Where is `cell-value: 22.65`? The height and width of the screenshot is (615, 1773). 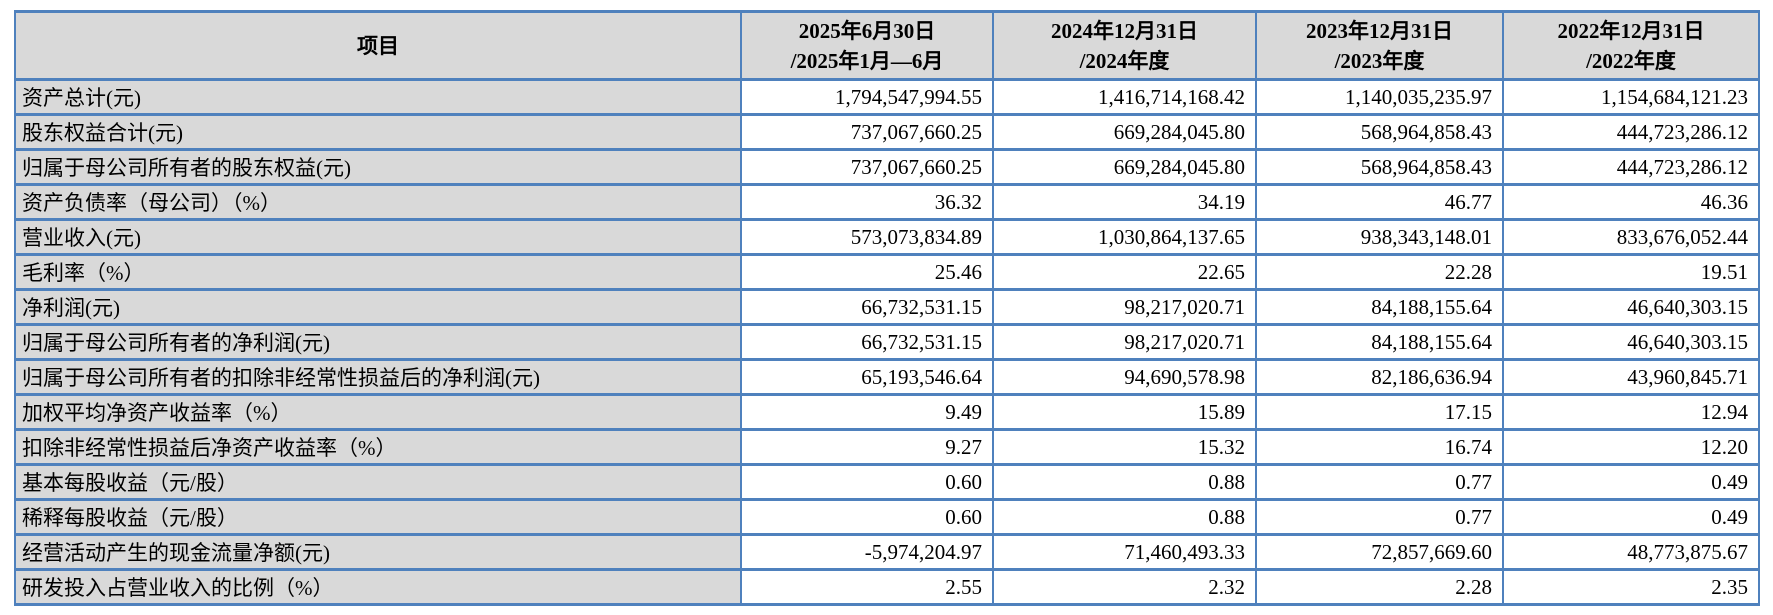 cell-value: 22.65 is located at coordinates (1124, 272).